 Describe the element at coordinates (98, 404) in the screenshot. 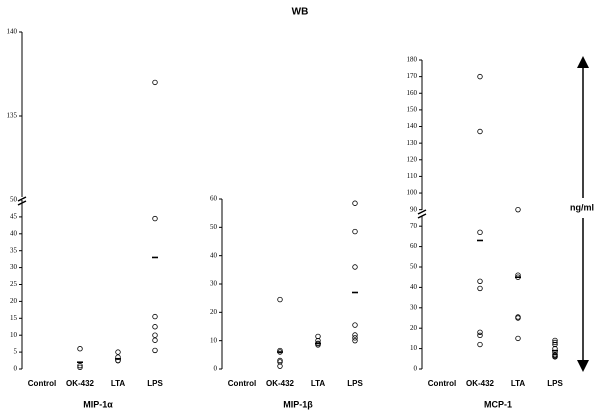

I see `x-axis-label: MIP-1α` at that location.